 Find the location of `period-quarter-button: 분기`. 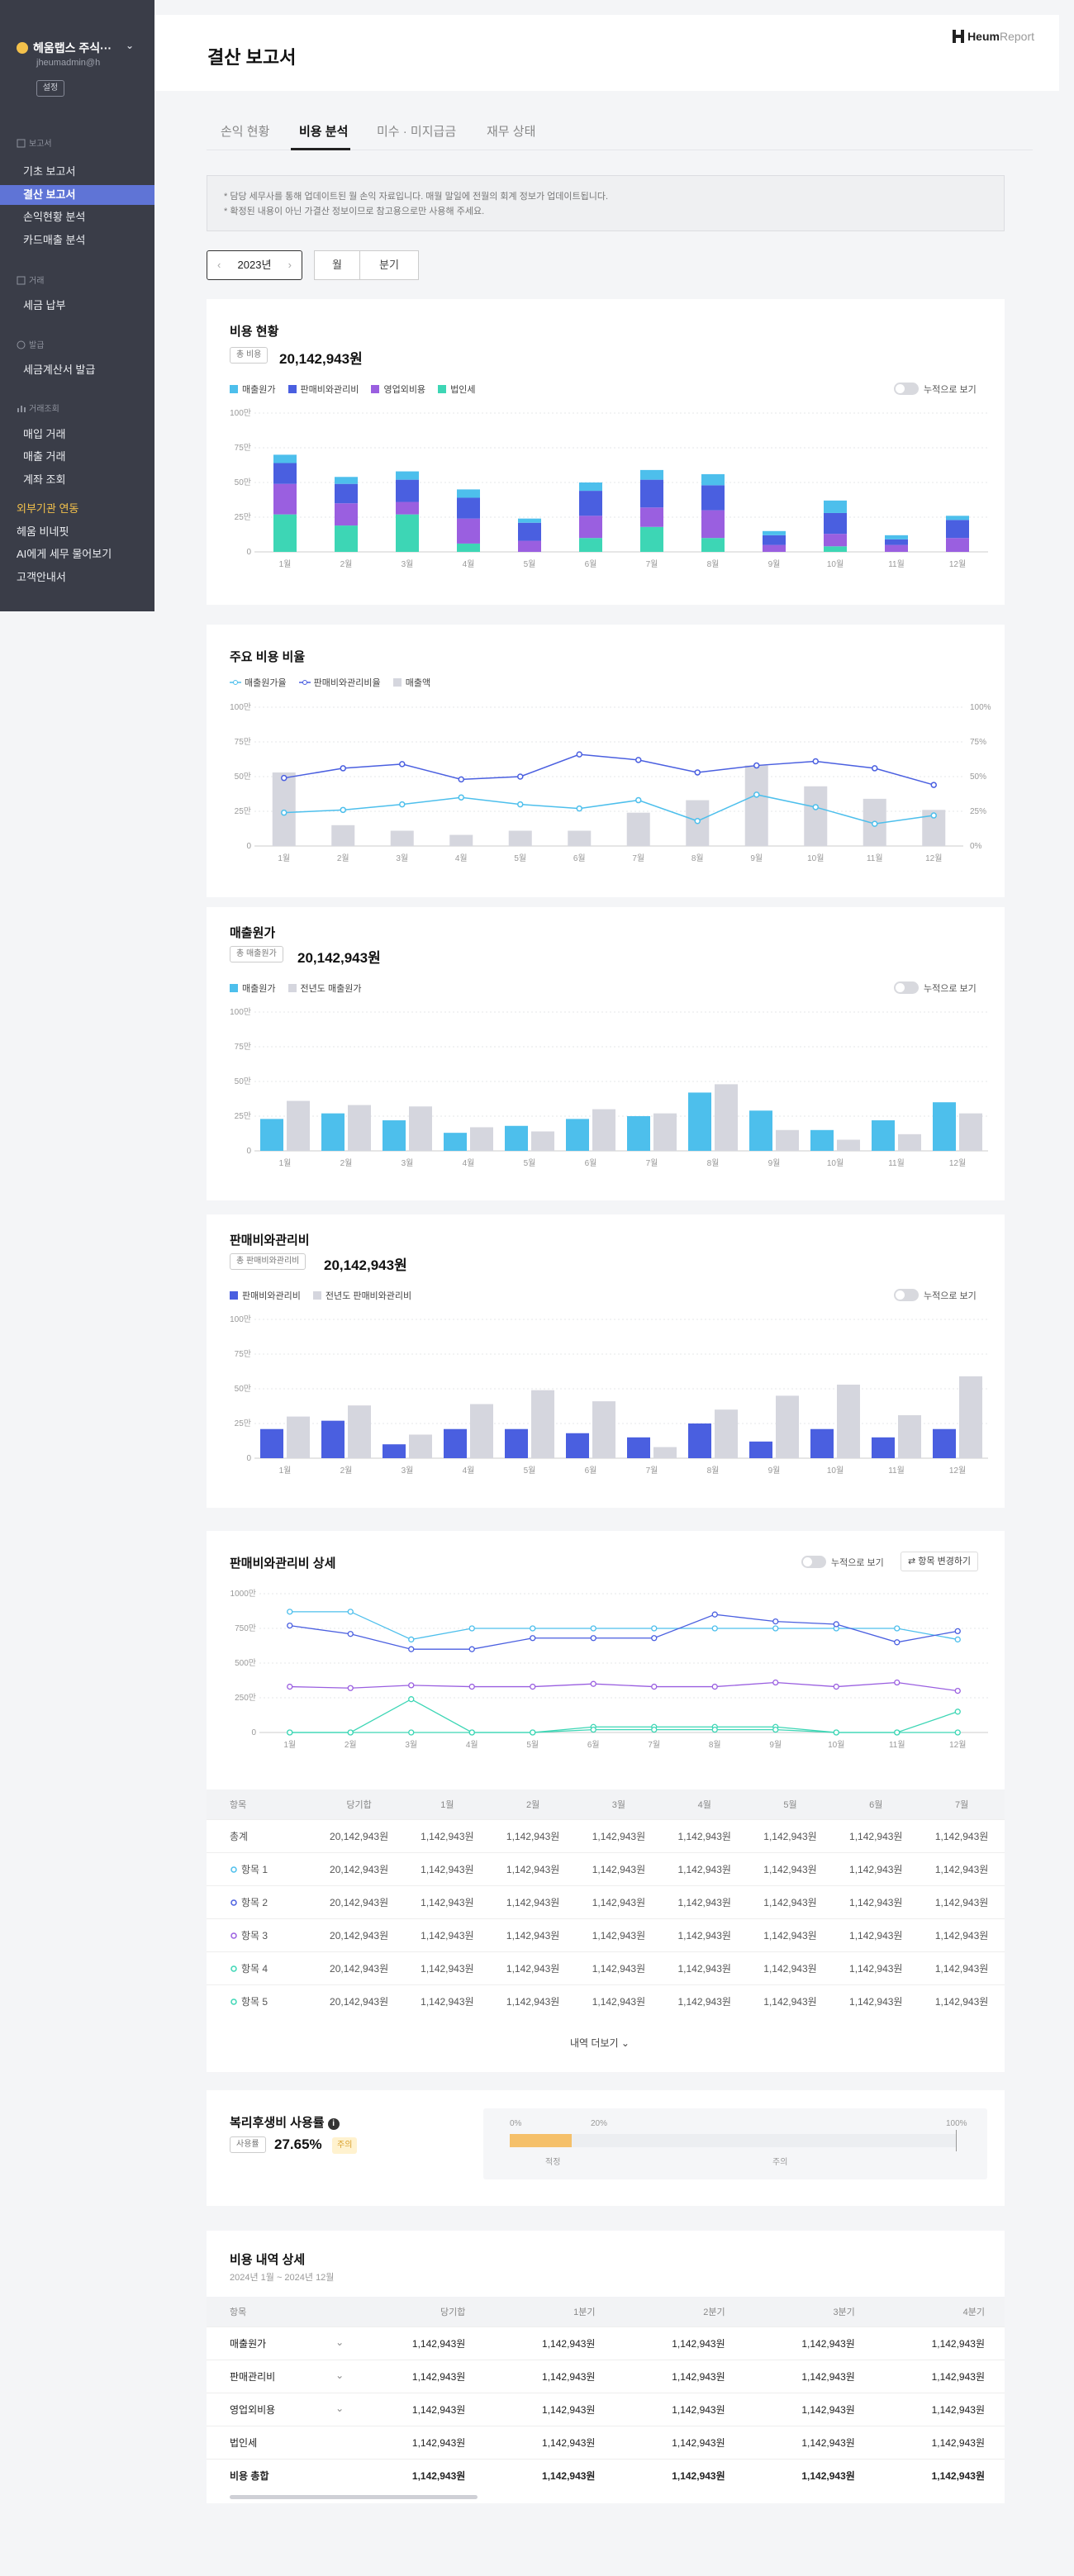

period-quarter-button: 분기 is located at coordinates (389, 265).